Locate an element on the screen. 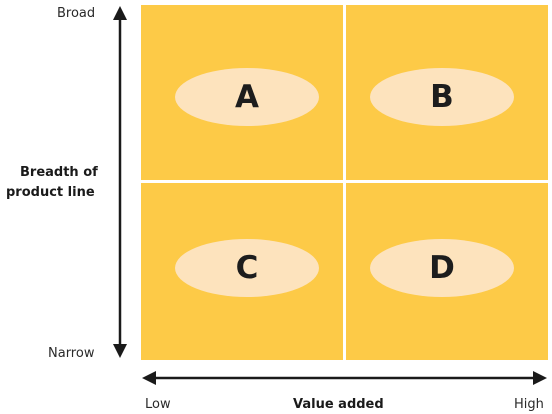 This screenshot has width=552, height=414. x-axis-title: Value added is located at coordinates (338, 404).